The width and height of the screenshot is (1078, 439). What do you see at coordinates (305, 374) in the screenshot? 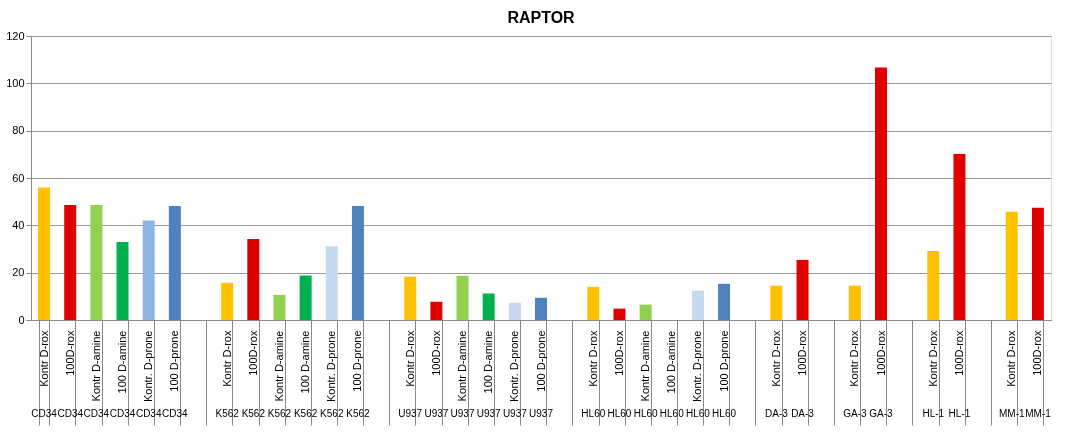
I see `category-label: 100 D-amine K562` at bounding box center [305, 374].